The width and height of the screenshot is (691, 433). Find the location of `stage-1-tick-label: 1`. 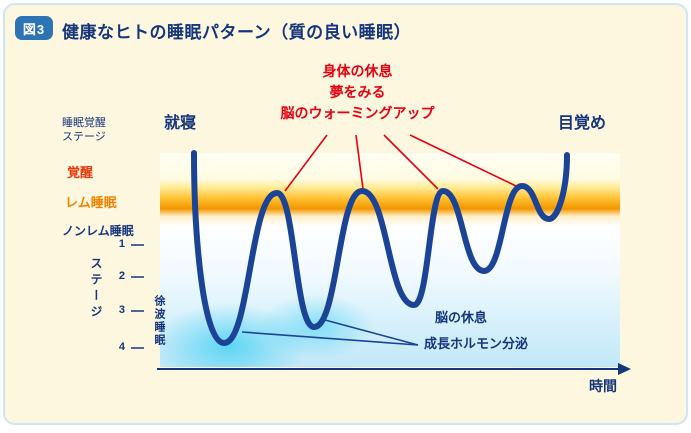

stage-1-tick-label: 1 is located at coordinates (121, 244).